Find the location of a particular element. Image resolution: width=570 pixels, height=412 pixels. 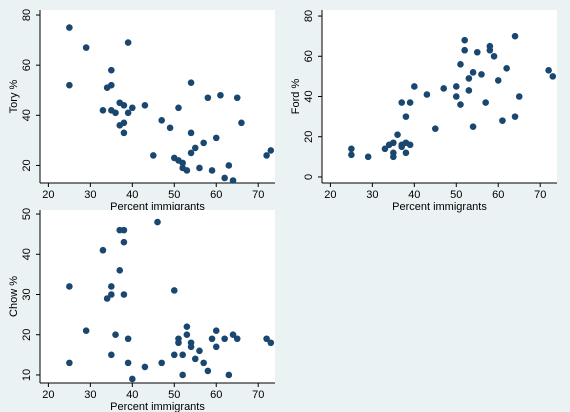

y-axis-title: Ford % is located at coordinates (296, 97).